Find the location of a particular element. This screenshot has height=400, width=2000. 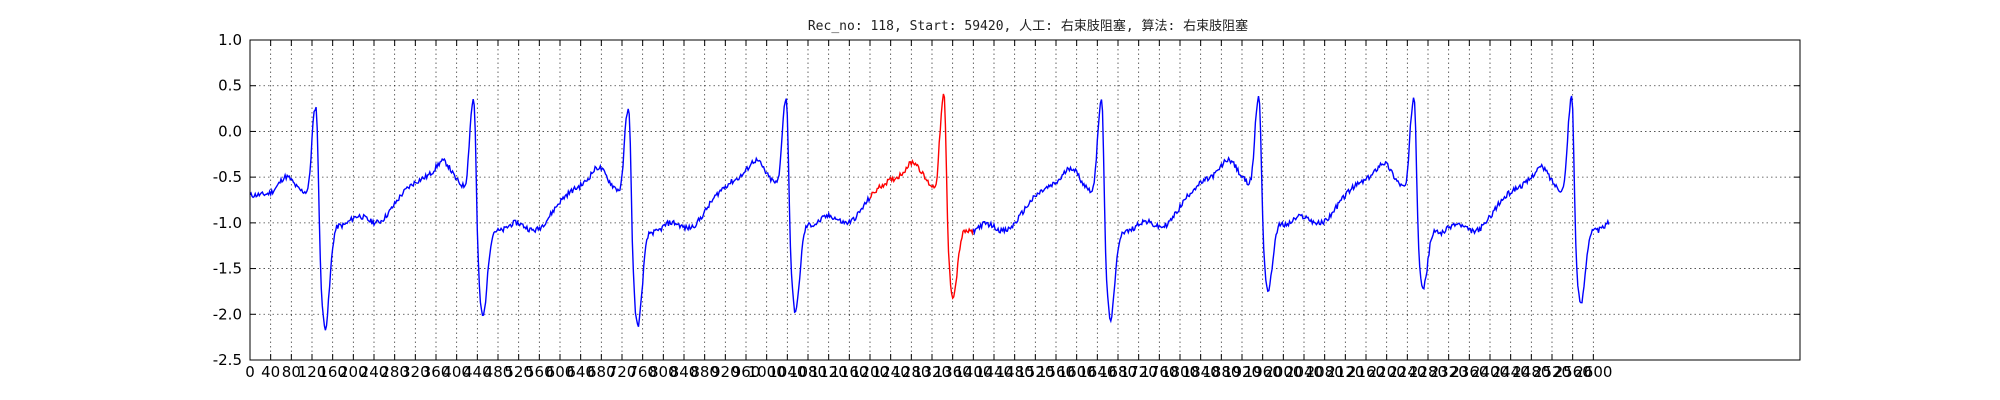

x-tick-label: 160 is located at coordinates (332, 372).